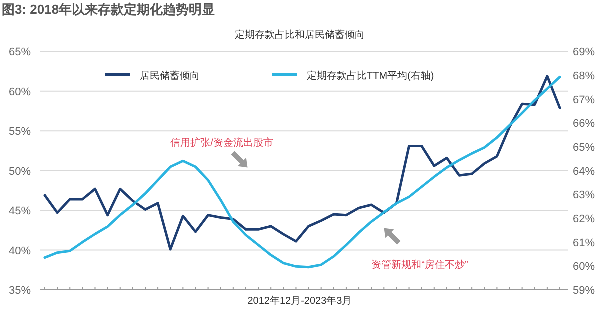 The width and height of the screenshot is (600, 325). Describe the element at coordinates (584, 291) in the screenshot. I see `y2-tick-label: 59%` at that location.